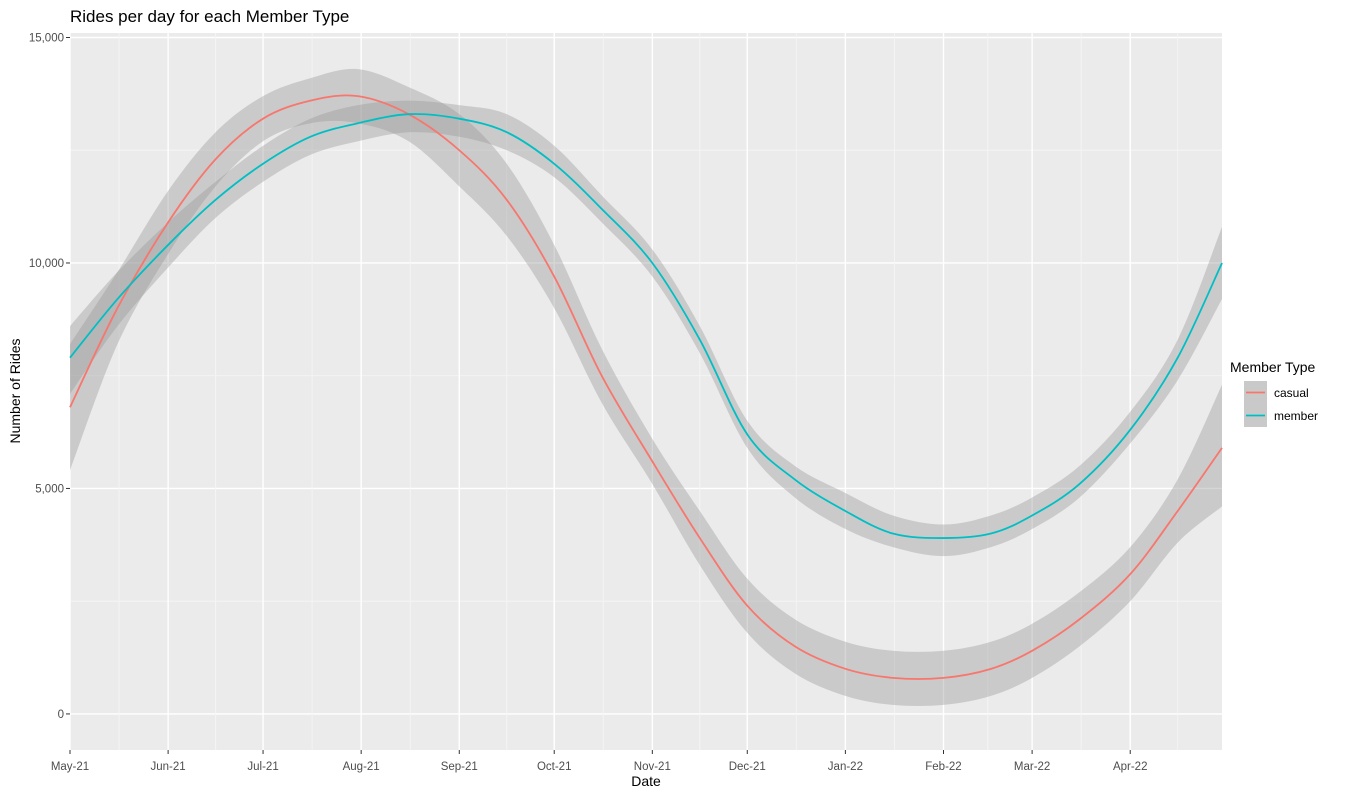  I want to click on chart-title: Rides per day for each Member Type, so click(209, 16).